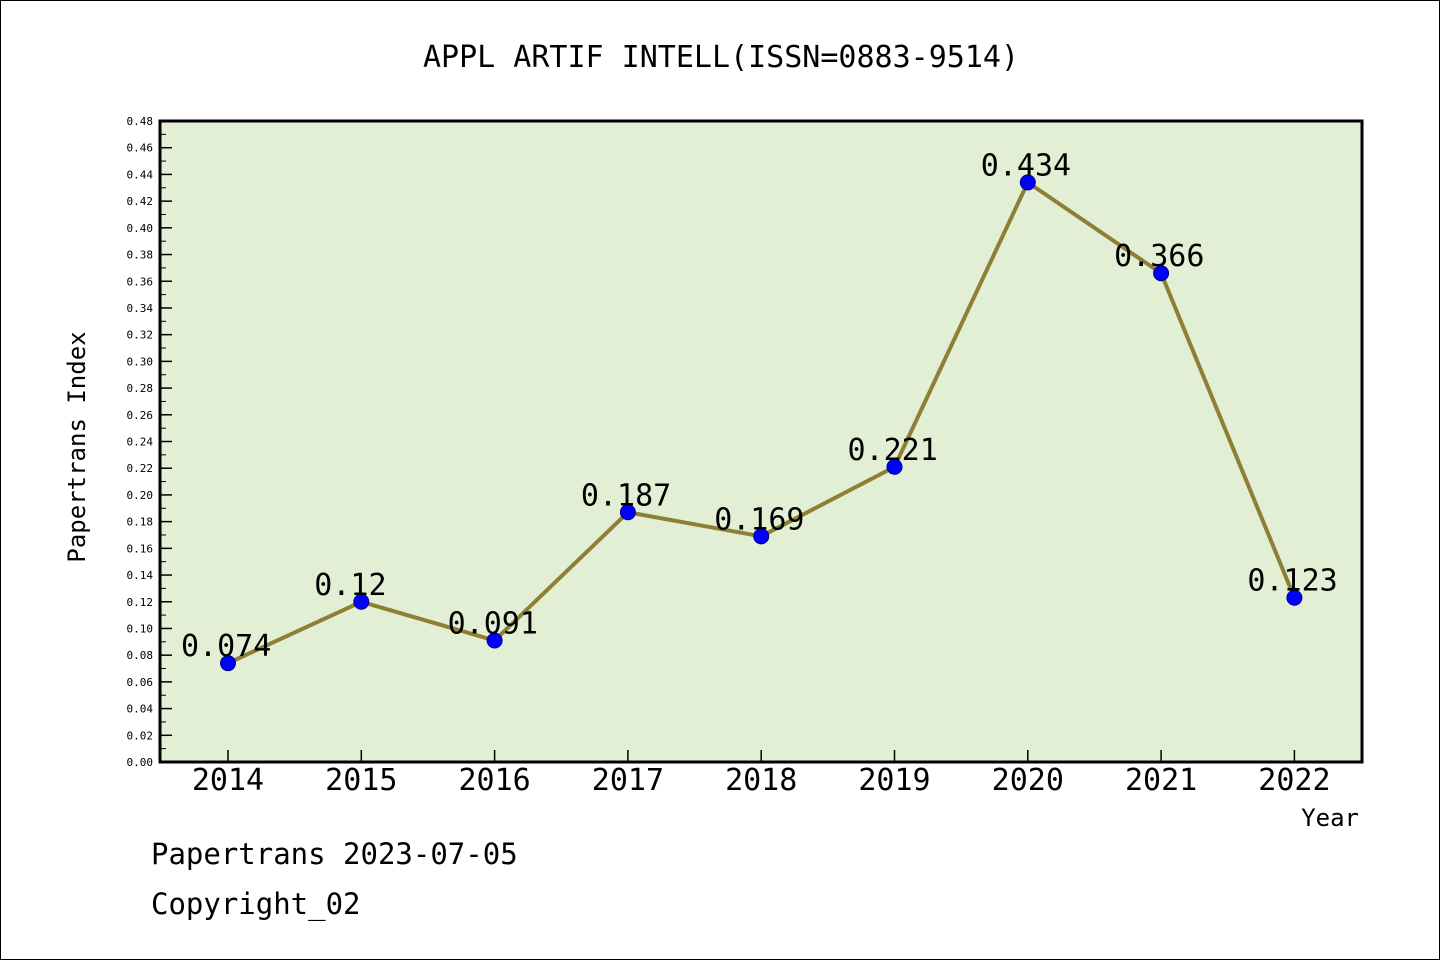 The width and height of the screenshot is (1440, 961). What do you see at coordinates (1294, 780) in the screenshot?
I see `x-tick-label: 2022` at bounding box center [1294, 780].